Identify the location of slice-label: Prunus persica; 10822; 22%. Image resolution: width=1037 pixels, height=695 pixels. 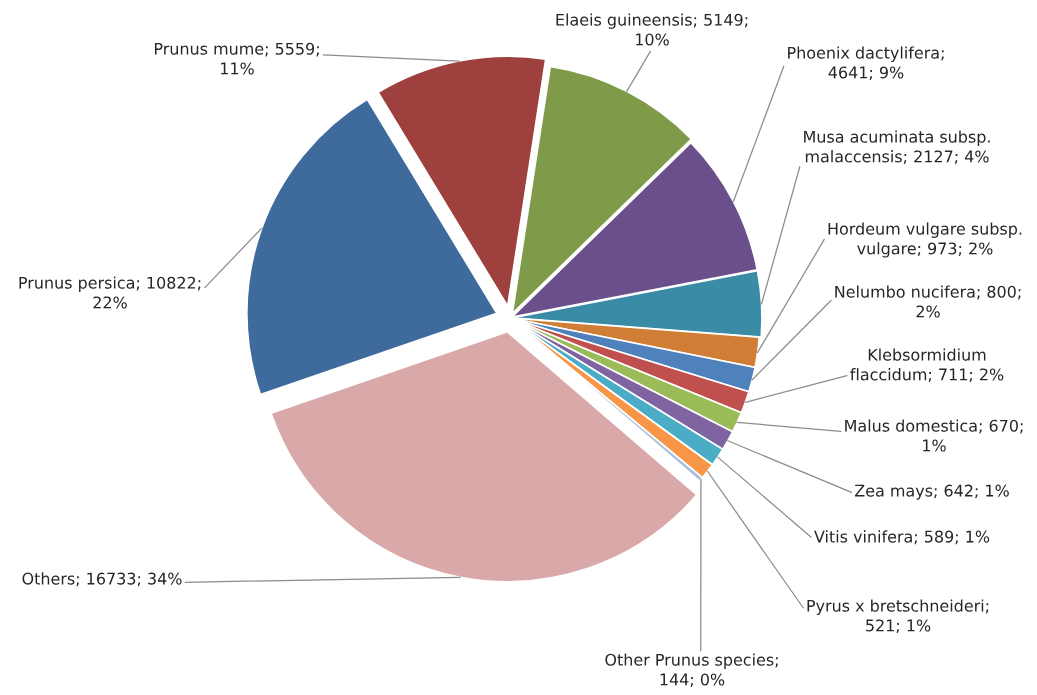
(110, 292).